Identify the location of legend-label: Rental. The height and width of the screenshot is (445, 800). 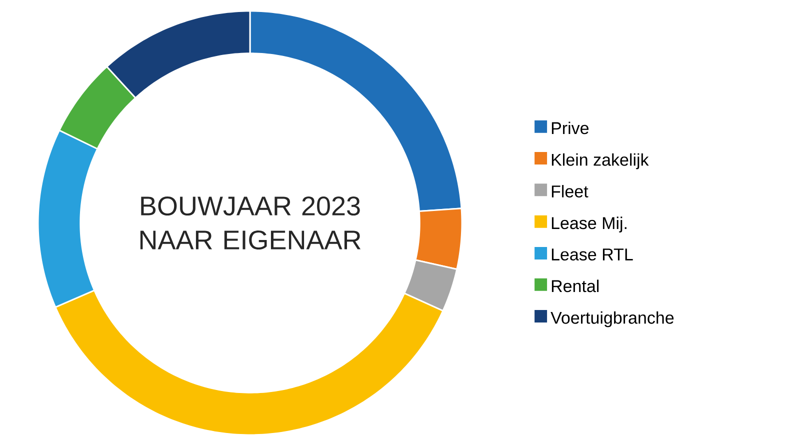
(575, 286).